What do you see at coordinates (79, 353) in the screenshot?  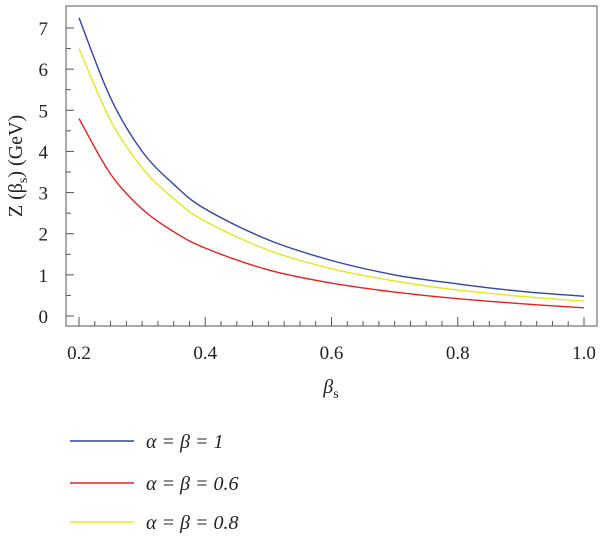 I see `x-tick-label: 0.2` at bounding box center [79, 353].